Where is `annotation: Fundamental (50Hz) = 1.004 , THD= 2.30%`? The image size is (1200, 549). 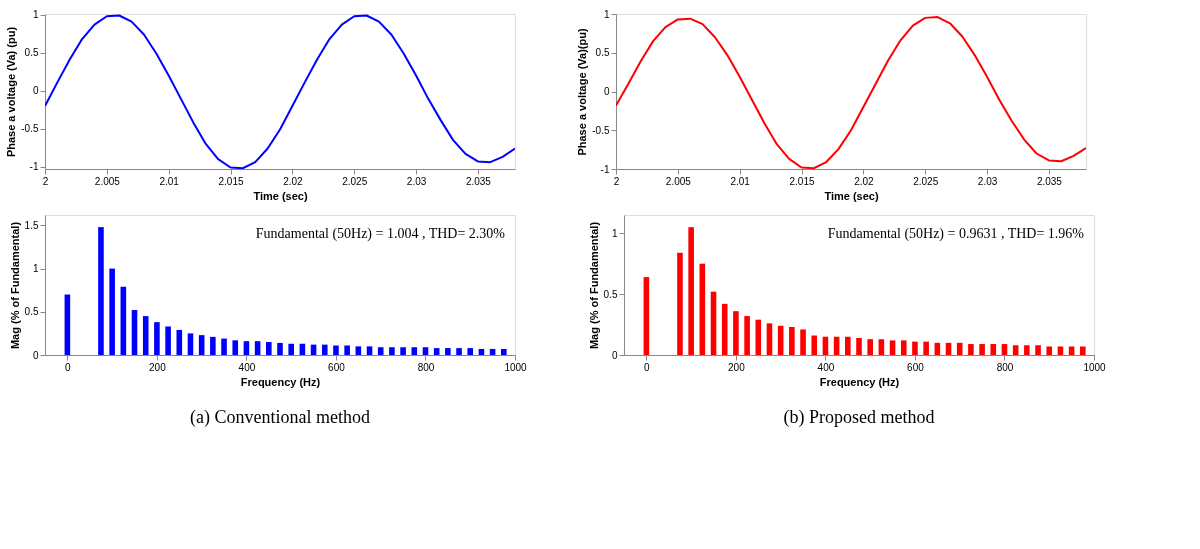 annotation: Fundamental (50Hz) = 1.004 , THD= 2.30% is located at coordinates (380, 234).